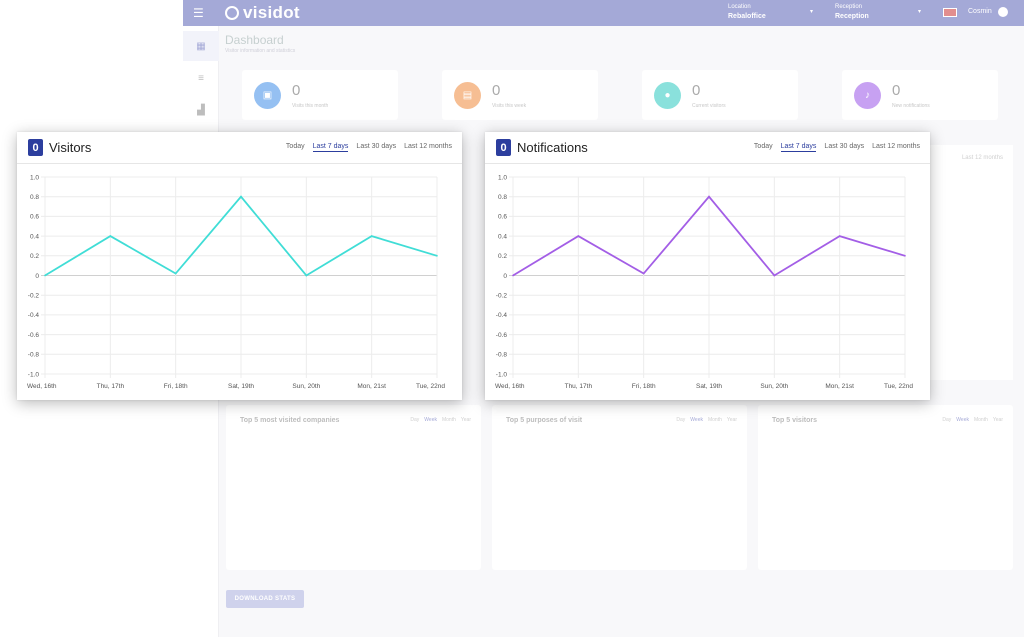 This screenshot has width=1024, height=637. What do you see at coordinates (502, 217) in the screenshot?
I see `y-tick-label: 0.6` at bounding box center [502, 217].